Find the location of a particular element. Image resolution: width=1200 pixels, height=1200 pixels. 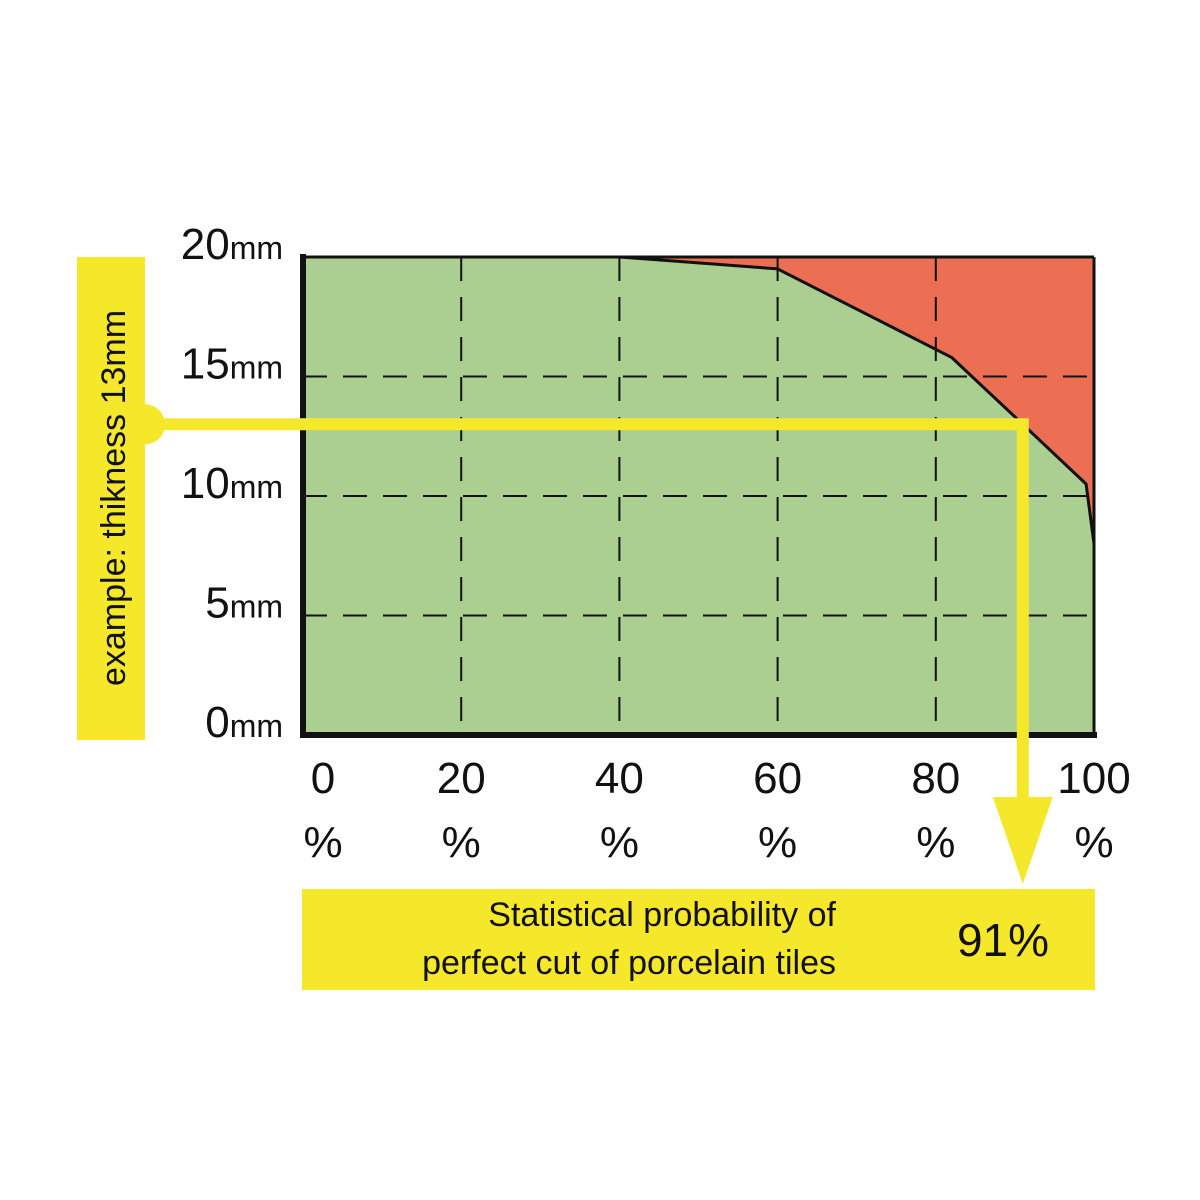

example-label-text: example: thikness 13mm is located at coordinates (114, 498).